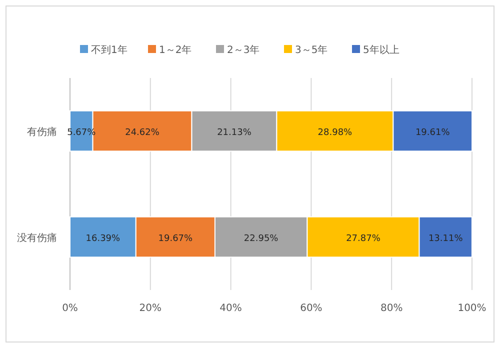  What do you see at coordinates (142, 133) in the screenshot?
I see `data-label: 24.62%` at bounding box center [142, 133].